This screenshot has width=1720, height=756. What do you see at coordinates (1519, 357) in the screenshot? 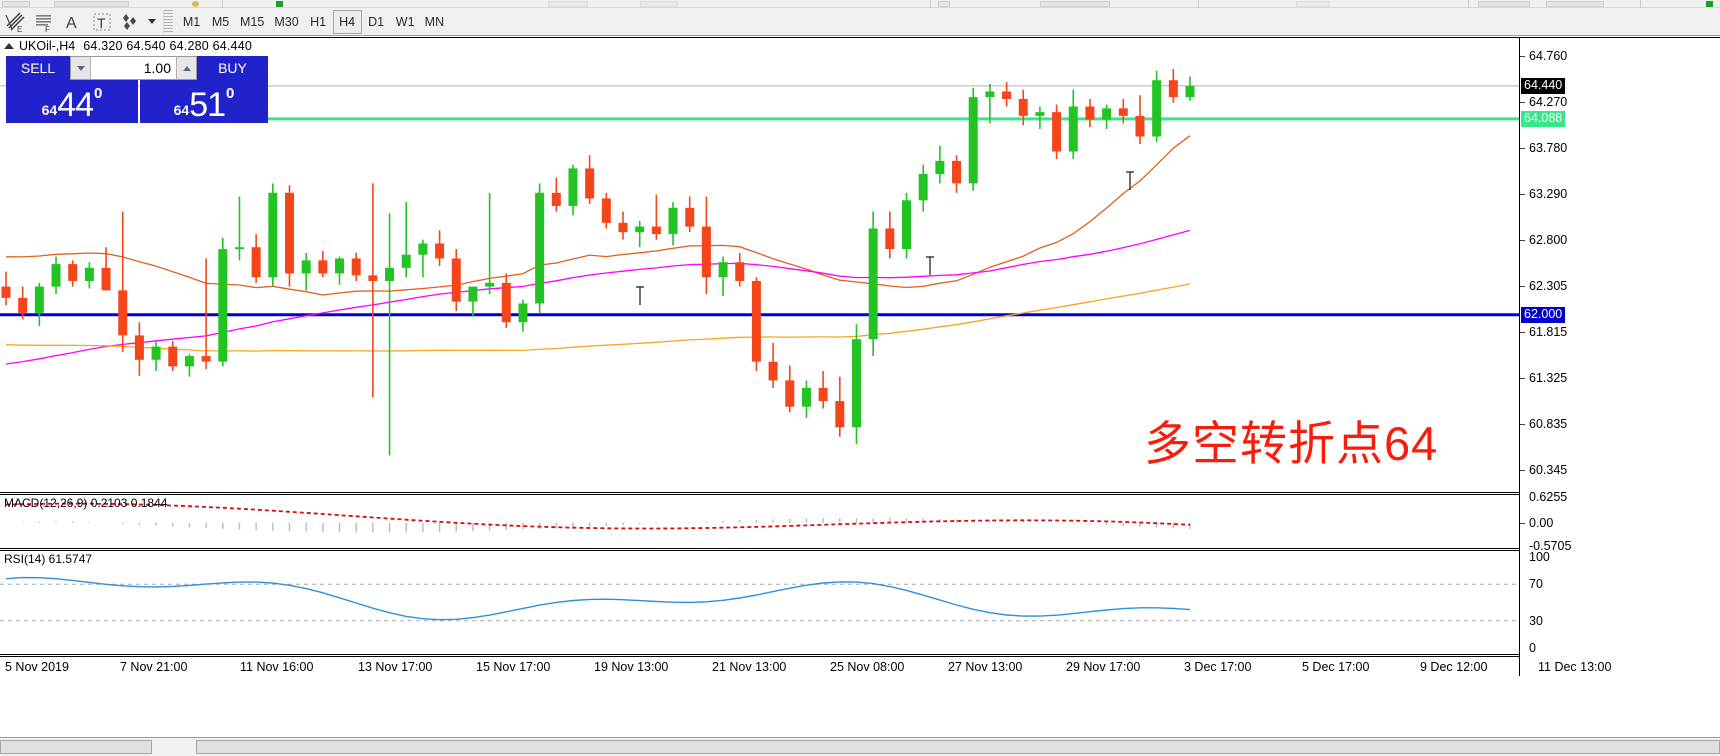
I see `scale-divider` at bounding box center [1519, 357].